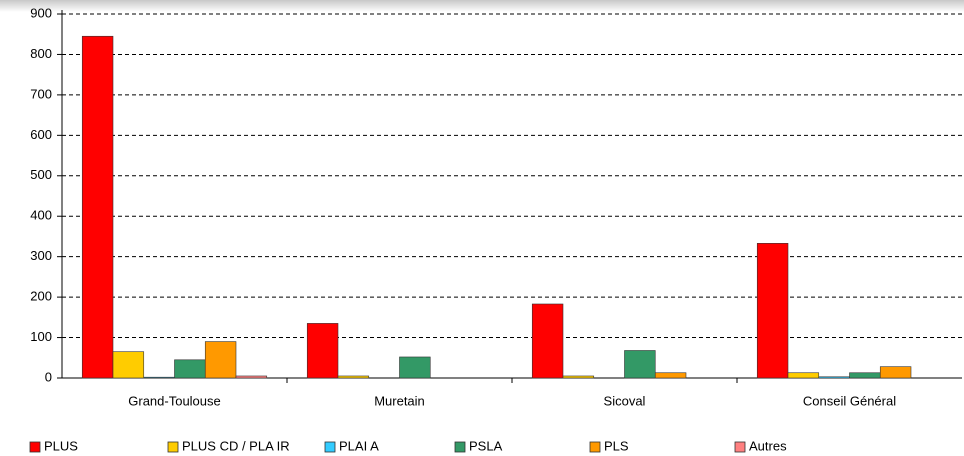 Image resolution: width=964 pixels, height=456 pixels. I want to click on legend-label: PLUS, so click(61, 445).